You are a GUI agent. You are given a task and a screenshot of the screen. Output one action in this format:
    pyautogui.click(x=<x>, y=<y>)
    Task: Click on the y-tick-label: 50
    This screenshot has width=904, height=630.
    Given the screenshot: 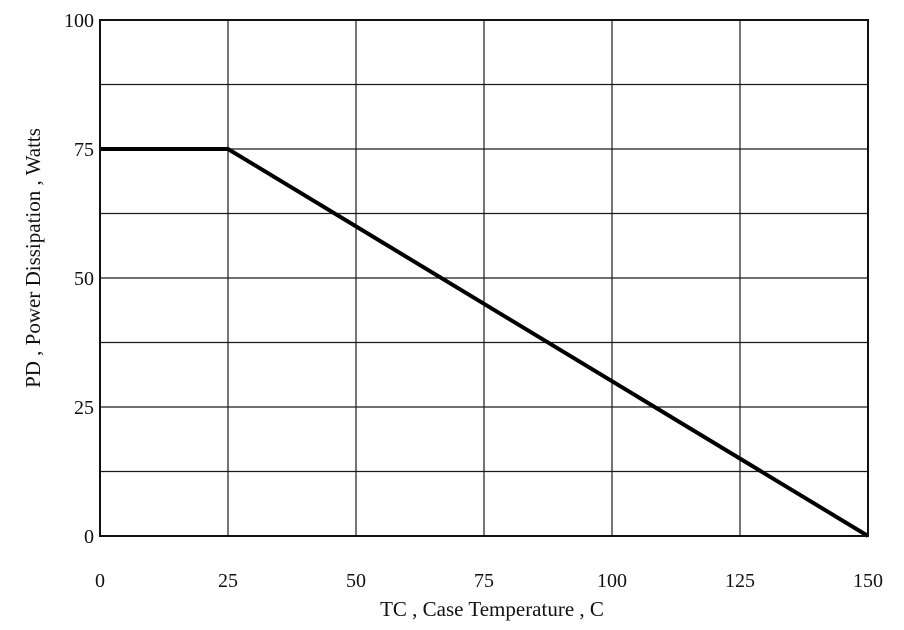 What is the action you would take?
    pyautogui.click(x=84, y=279)
    